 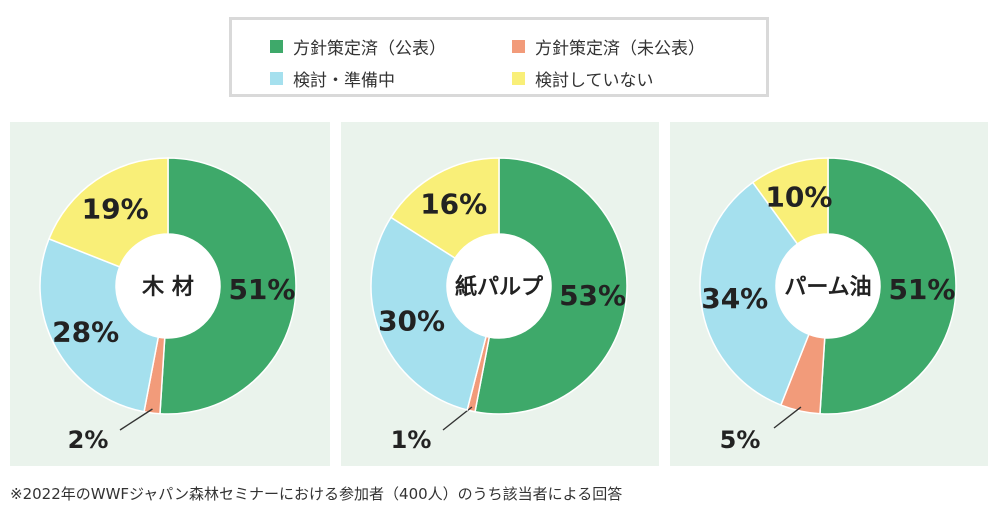 I want to click on label-wood-unpublished: 2%, so click(x=88, y=440).